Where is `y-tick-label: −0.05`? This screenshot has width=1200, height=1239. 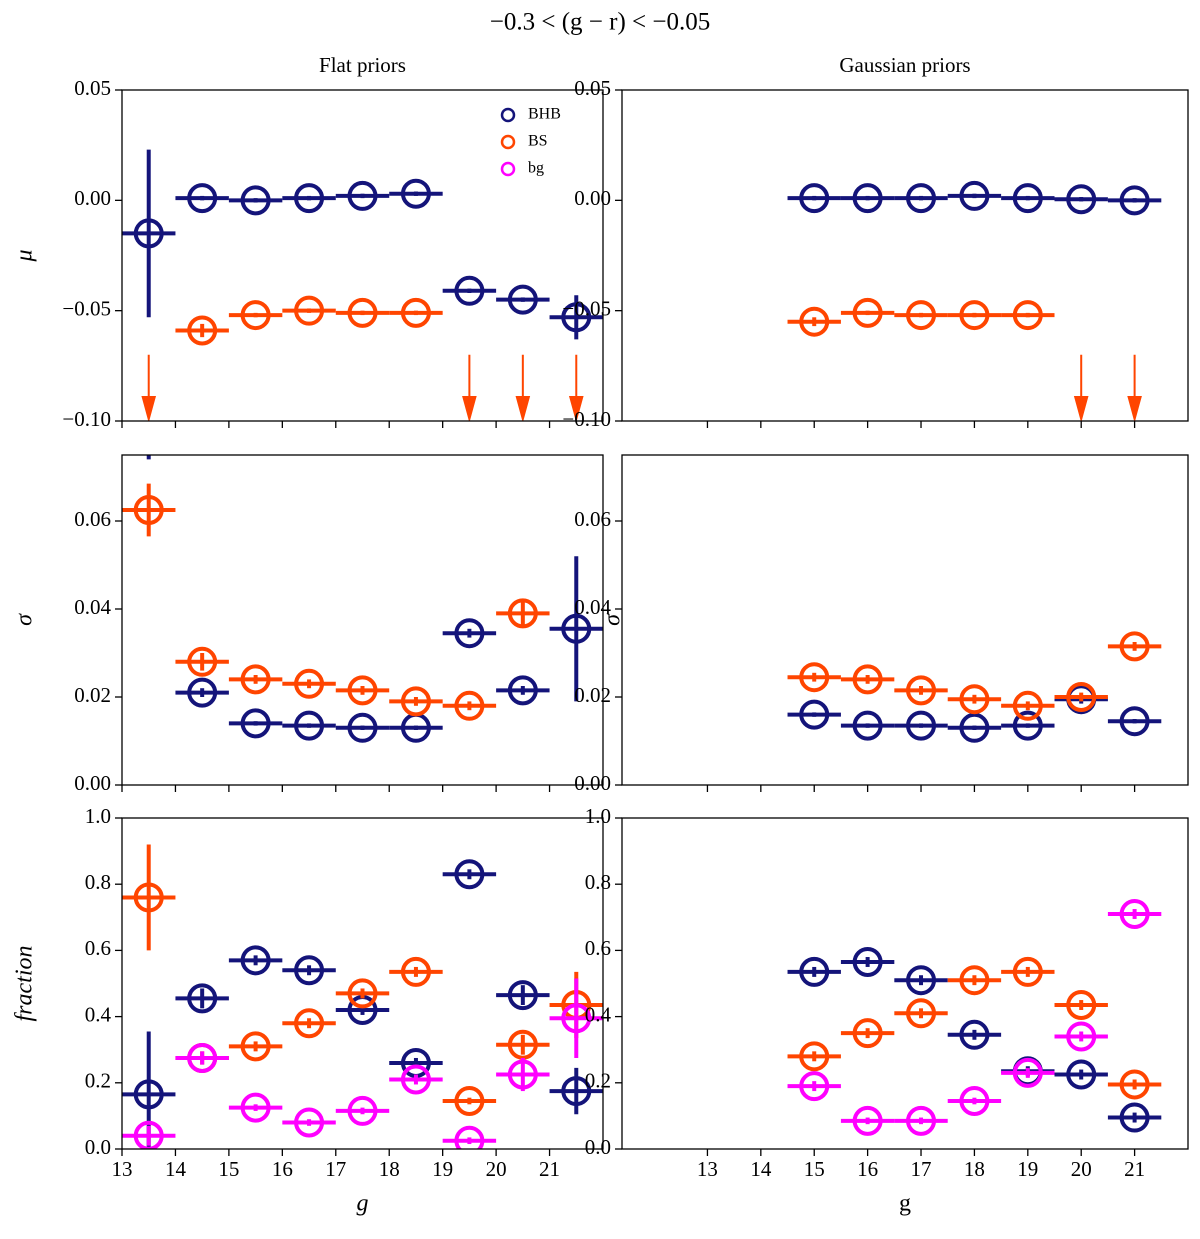
y-tick-label: −0.05 is located at coordinates (86, 308).